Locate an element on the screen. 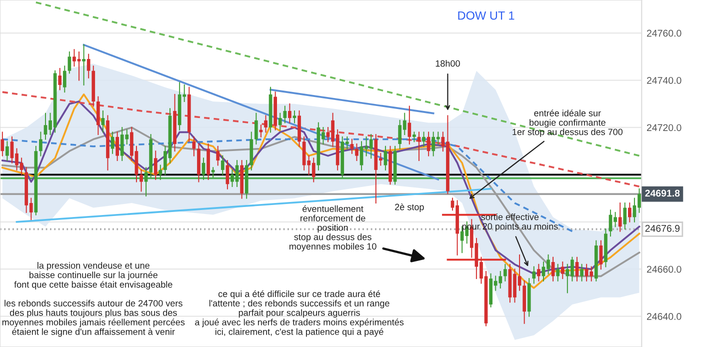 The image size is (709, 347). annotation: éventuellement renforcement de position stop au dessus des moyennes mobiles 10 is located at coordinates (332, 228).